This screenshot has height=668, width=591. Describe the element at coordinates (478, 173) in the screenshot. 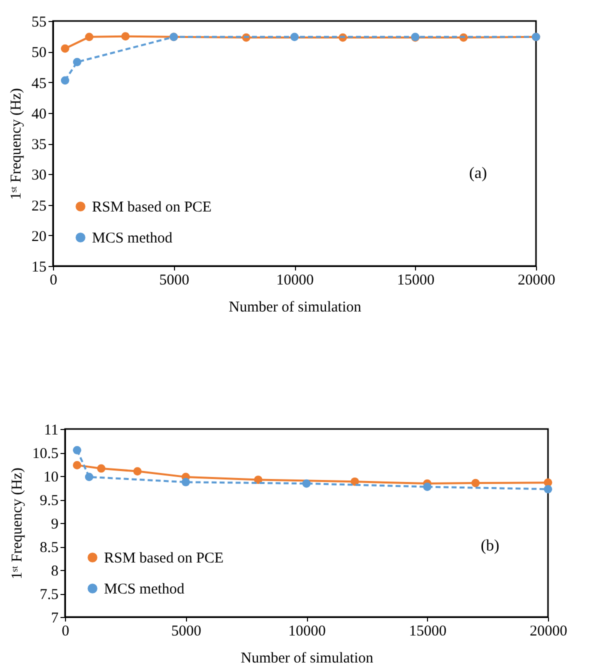

I see `annotation: (a)` at that location.